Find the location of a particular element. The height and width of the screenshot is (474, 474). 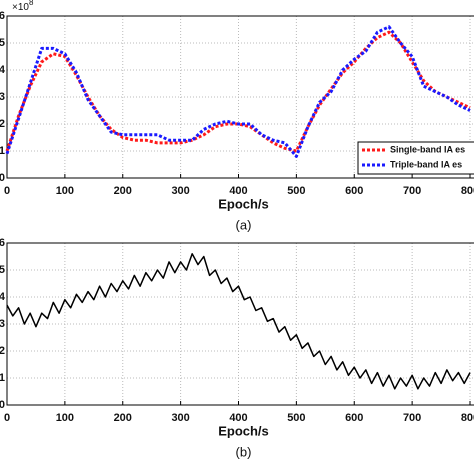

legend-label: Triple-band IA es is located at coordinates (426, 164).